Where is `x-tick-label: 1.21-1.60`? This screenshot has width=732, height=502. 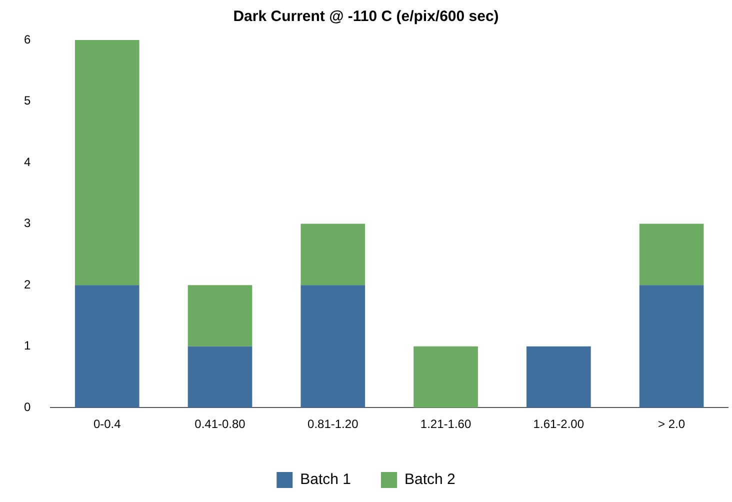
x-tick-label: 1.21-1.60 is located at coordinates (446, 424).